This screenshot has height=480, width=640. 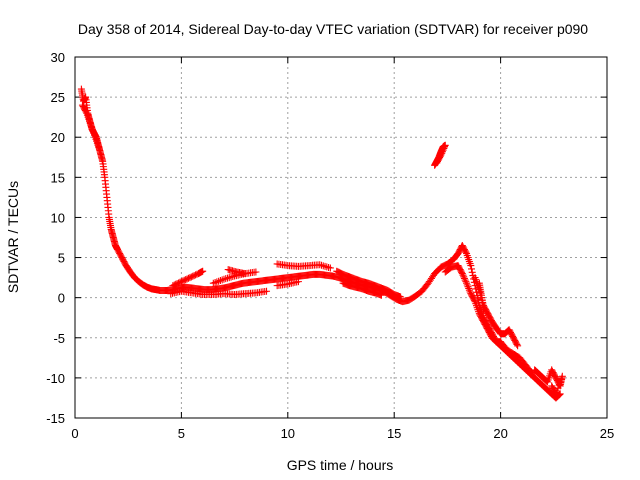 I want to click on y-tick-label: 5, so click(x=61, y=258).